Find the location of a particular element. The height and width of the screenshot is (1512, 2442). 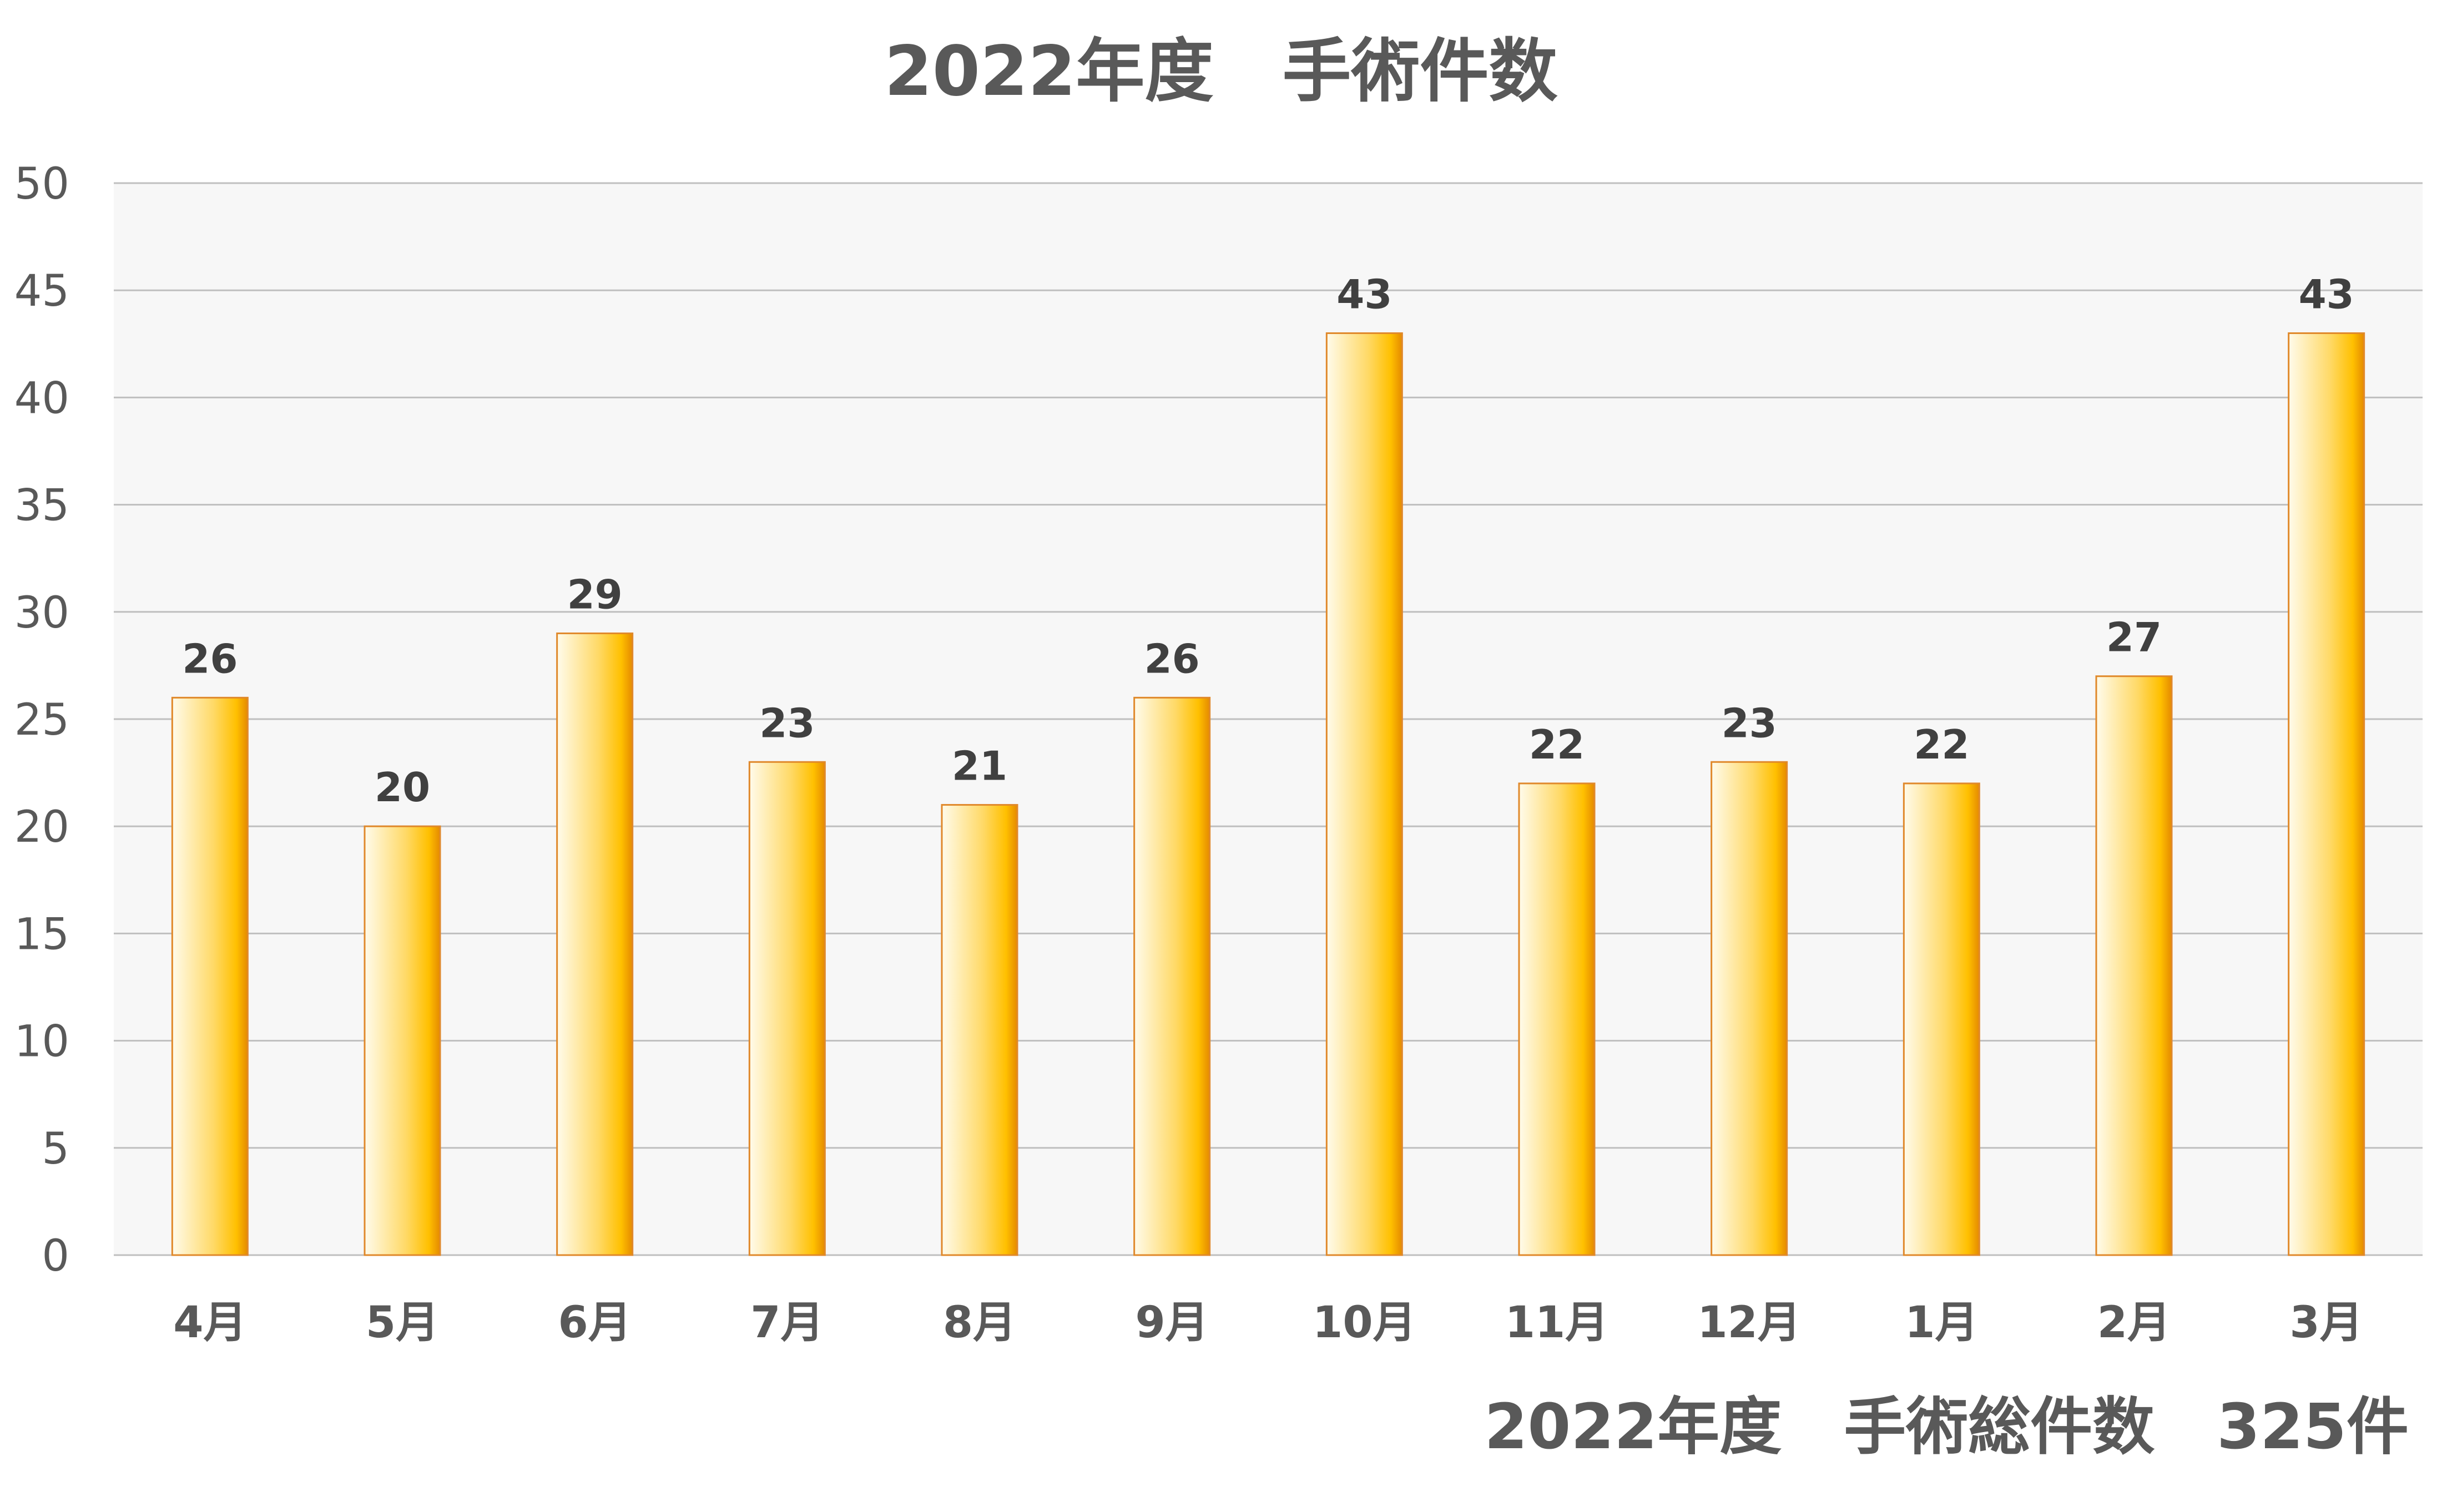

data-label: 27 is located at coordinates (2134, 637).